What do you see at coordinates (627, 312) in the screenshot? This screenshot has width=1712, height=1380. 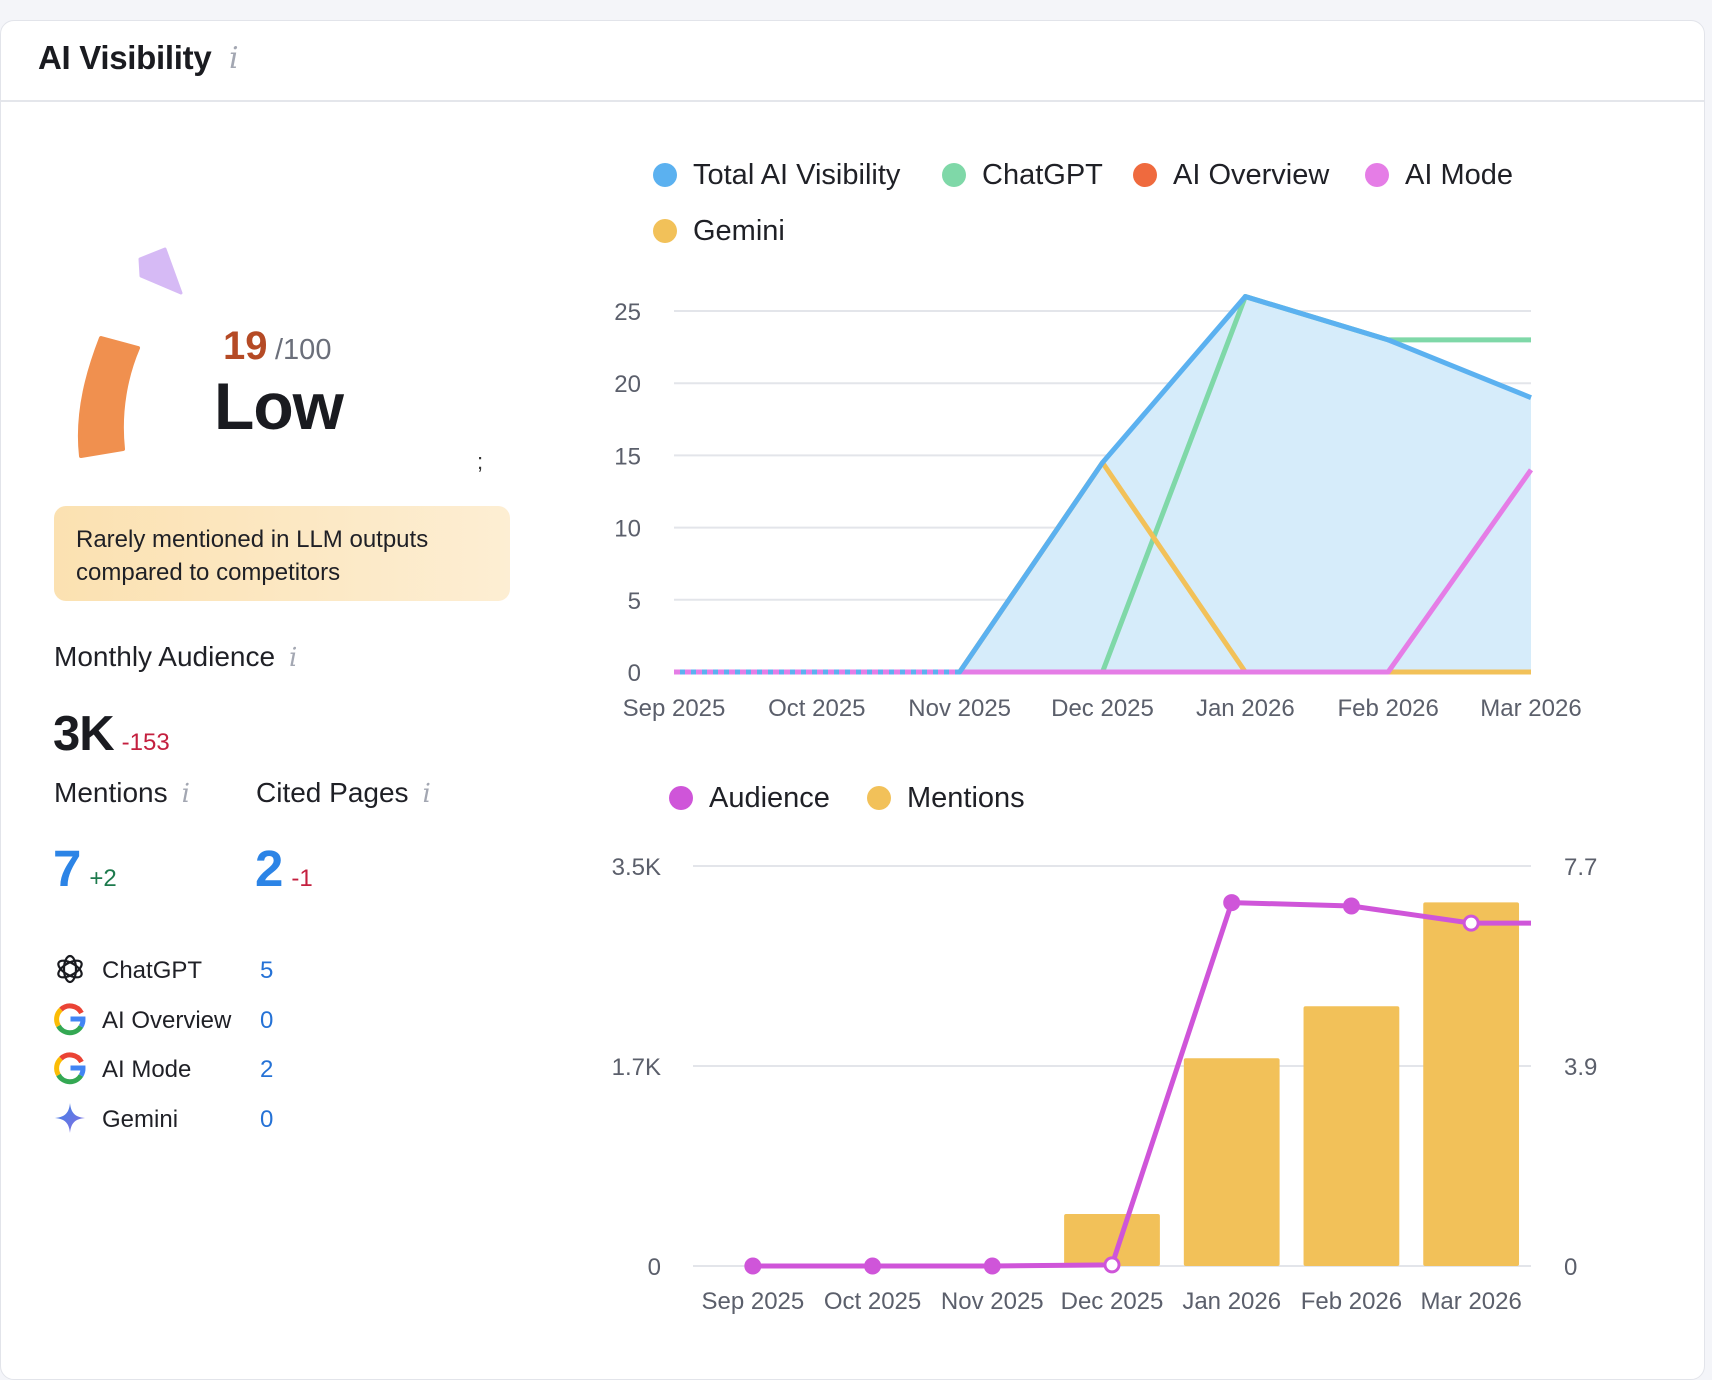 I see `y-tick-label: 25` at bounding box center [627, 312].